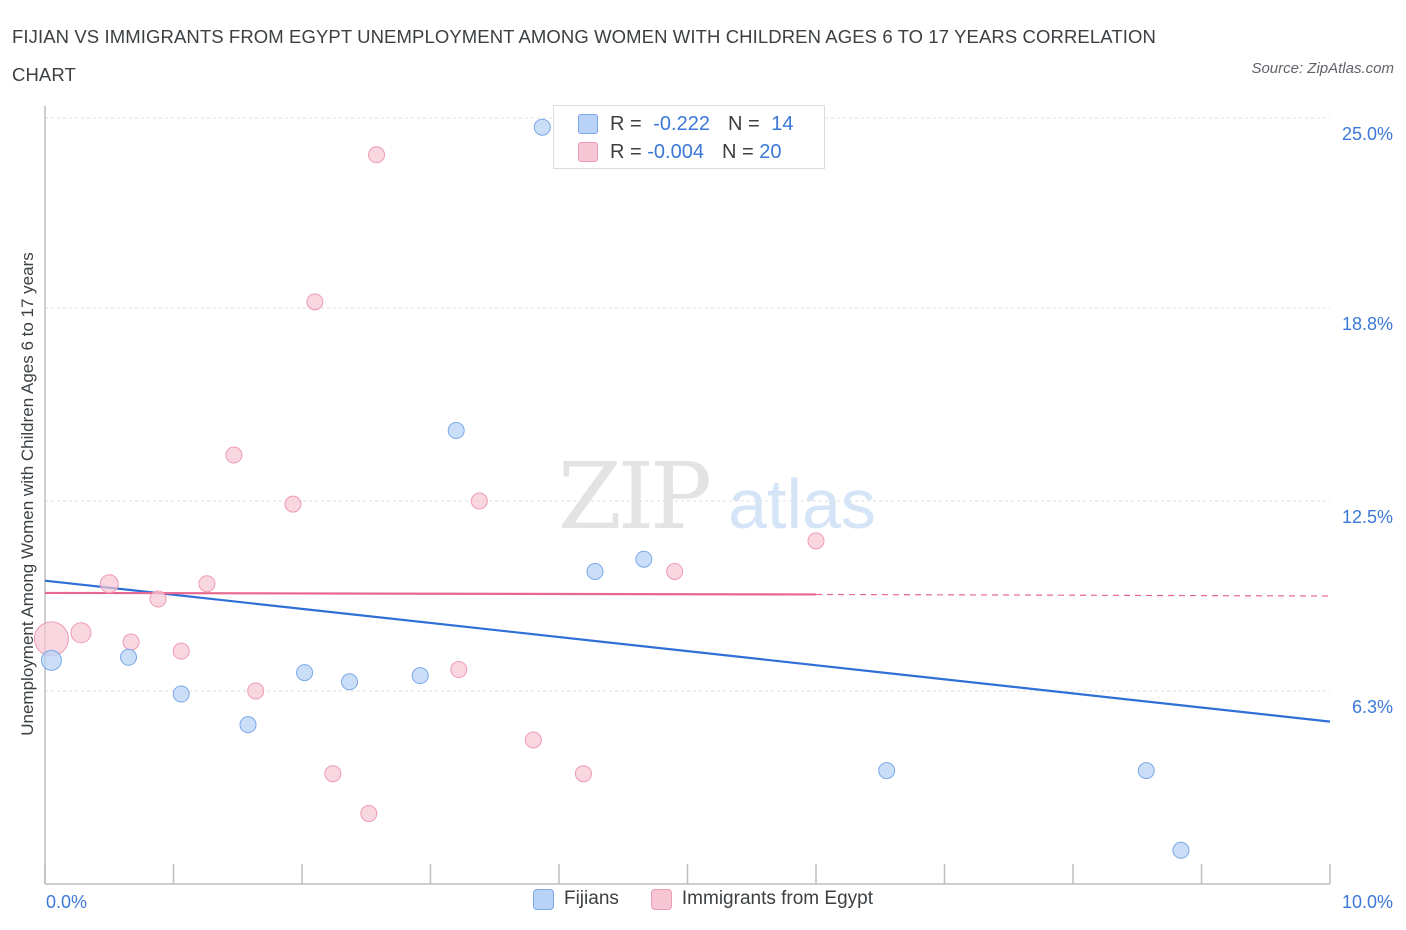 The image size is (1406, 930). I want to click on fijians-n-label: N =, so click(746, 123).